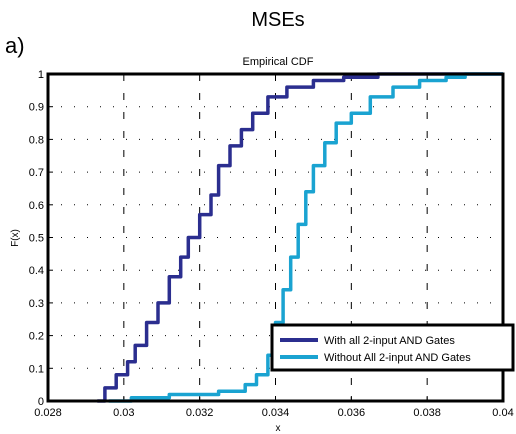 The image size is (516, 434). I want to click on chart-title: Empirical CDF, so click(278, 62).